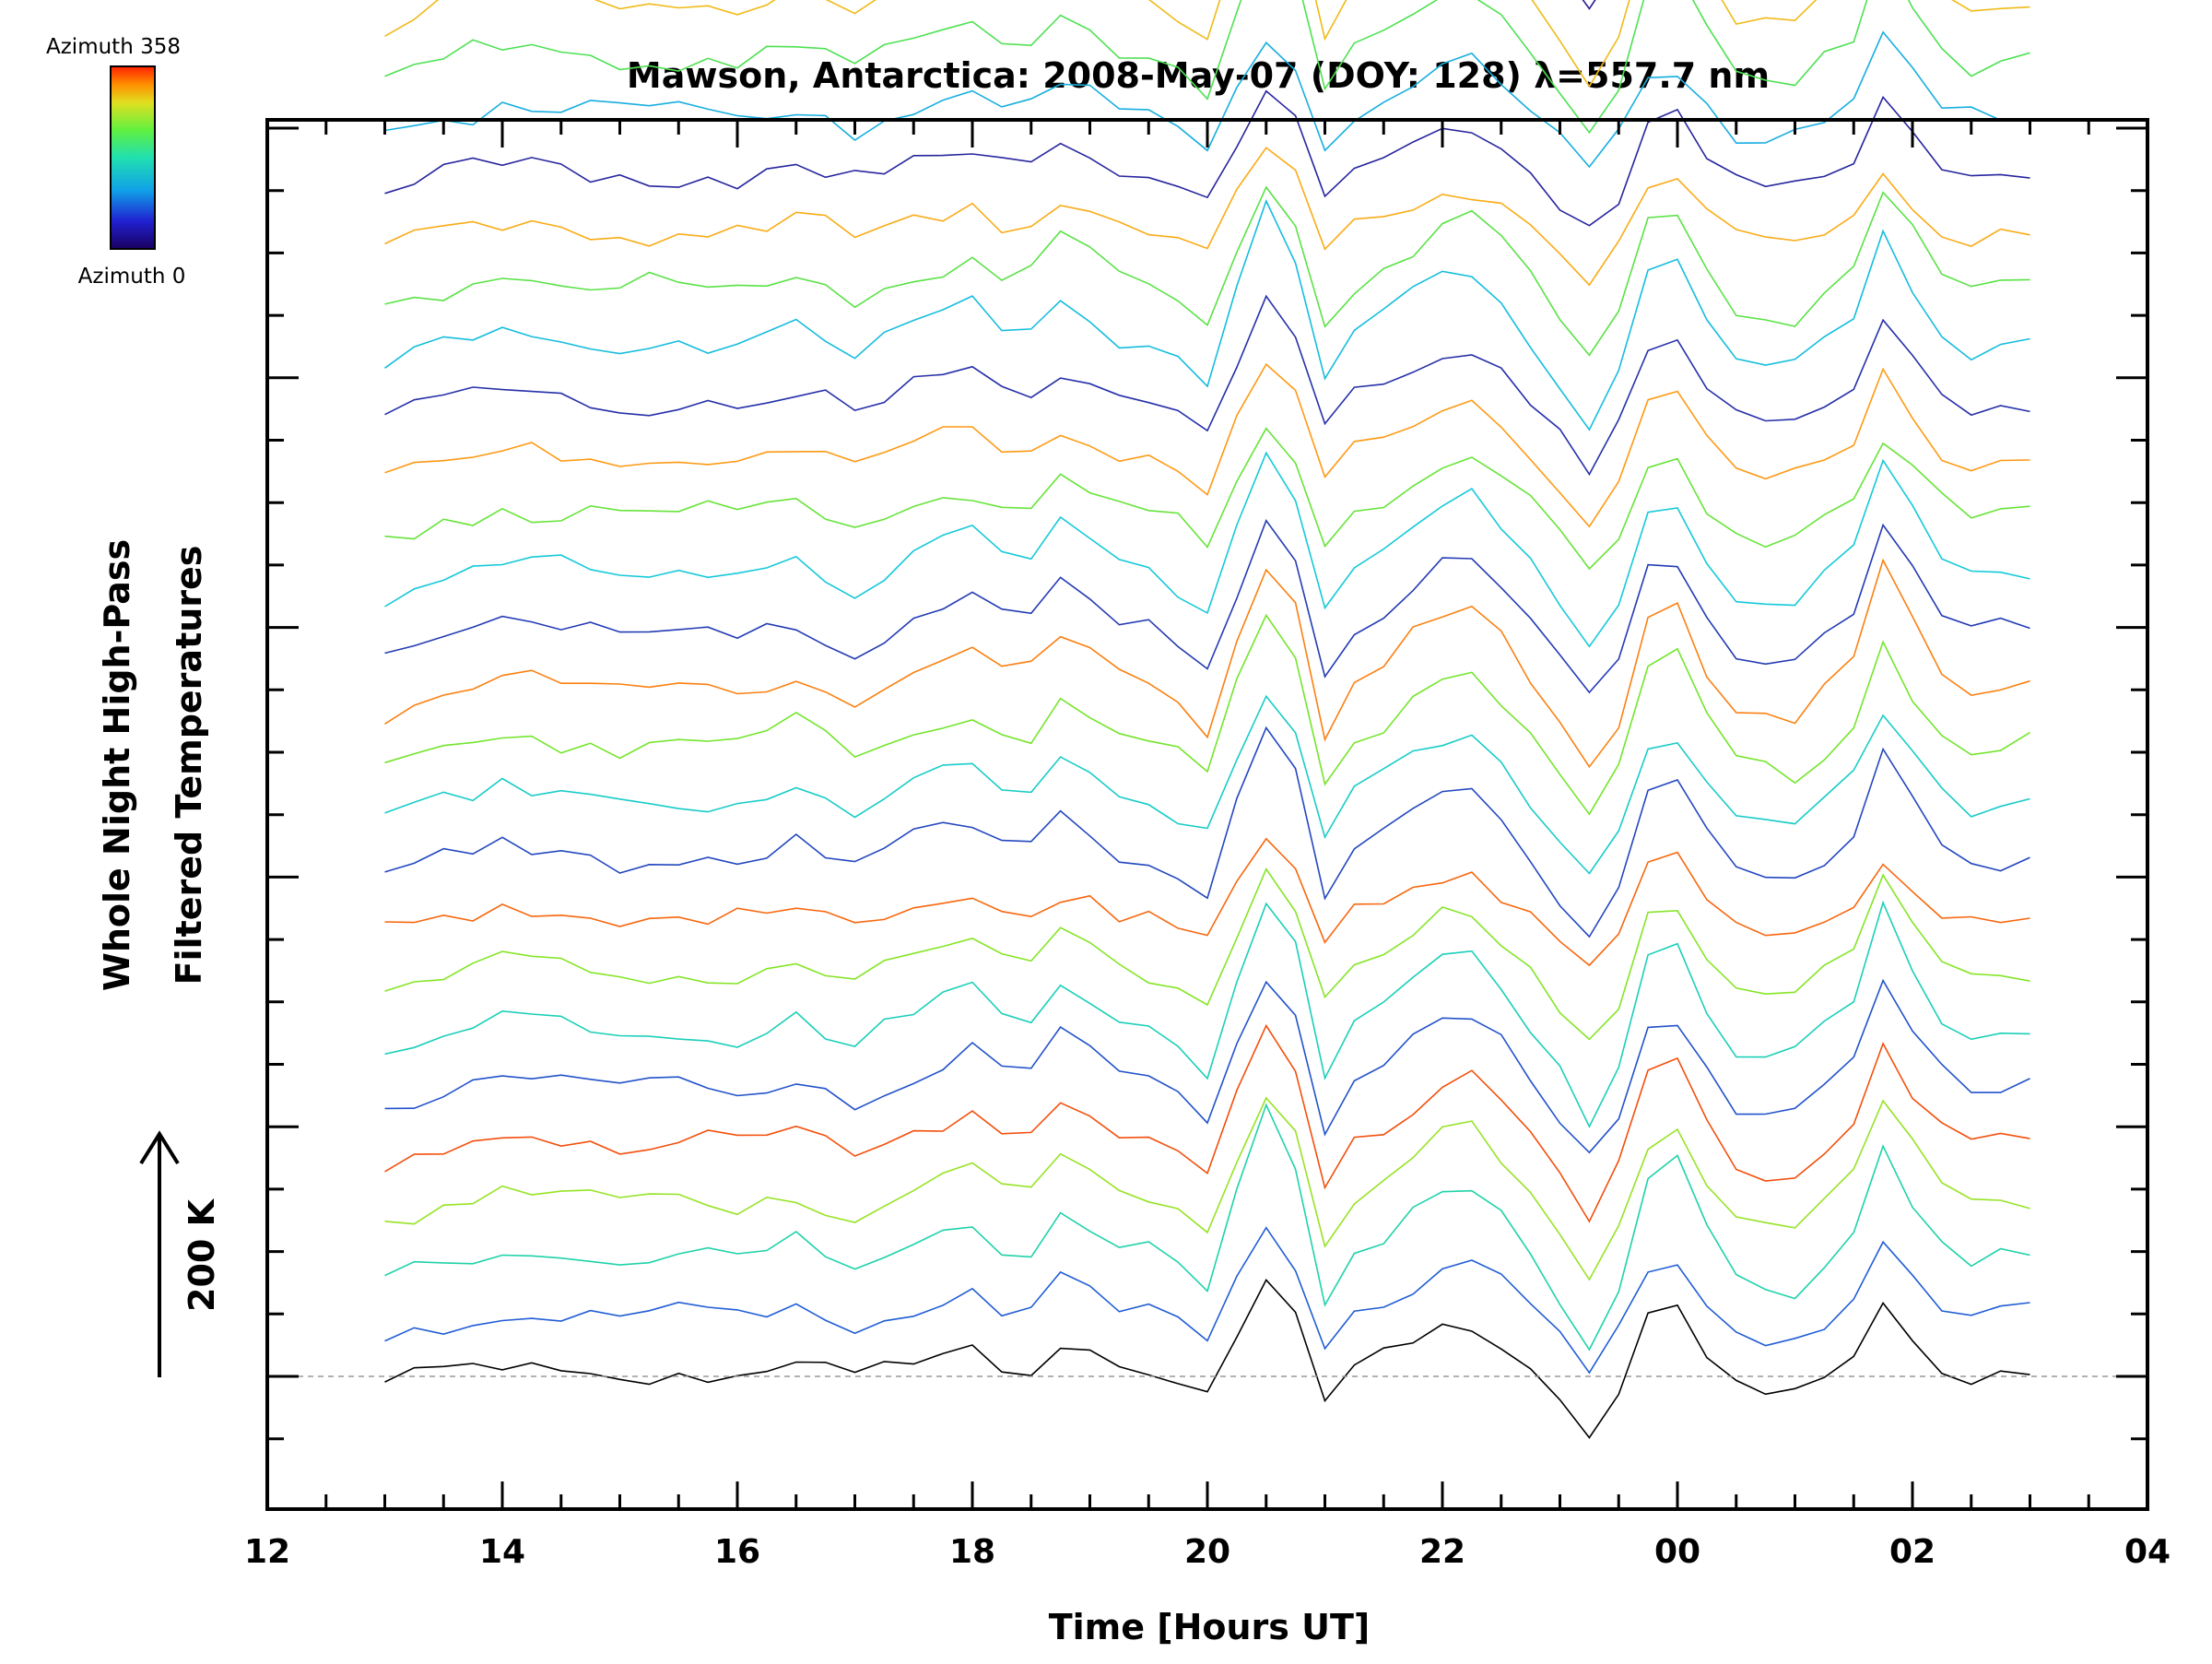  I want to click on y-axis-title-line2: Filtered Temperatures, so click(189, 765).